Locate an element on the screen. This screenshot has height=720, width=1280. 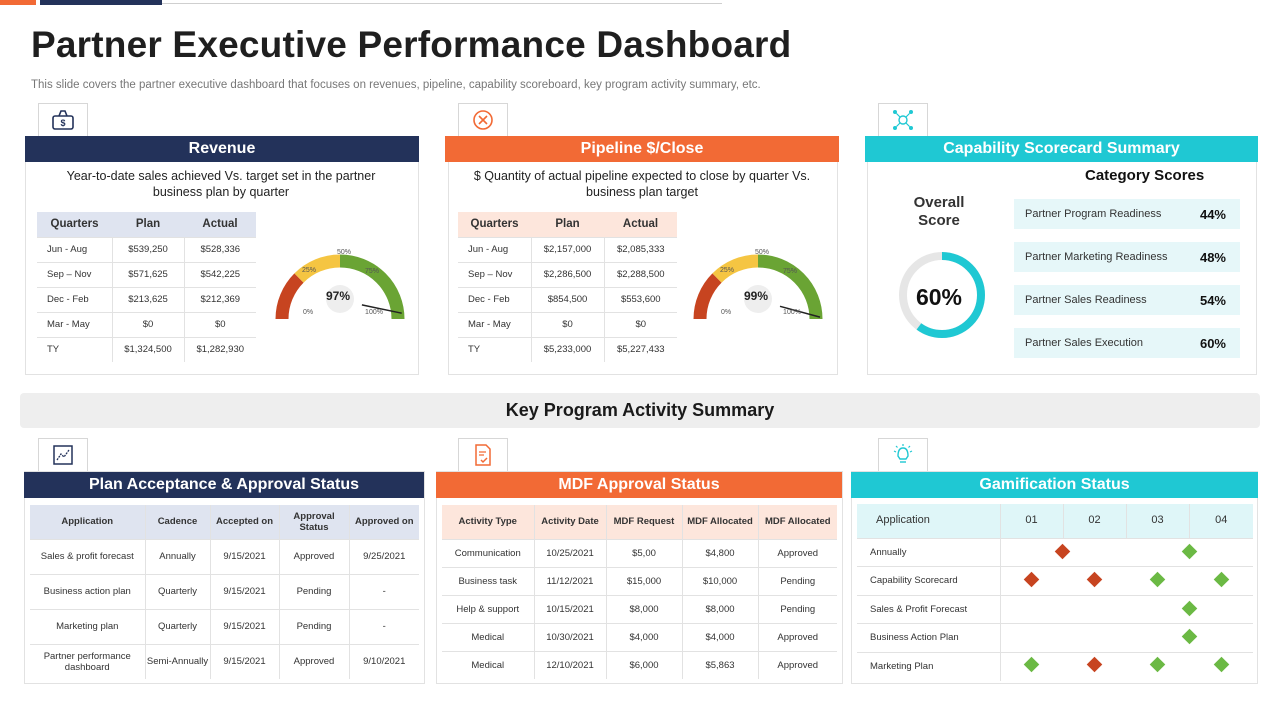
revenue-col-quarters: Quarters is located at coordinates (74, 224).